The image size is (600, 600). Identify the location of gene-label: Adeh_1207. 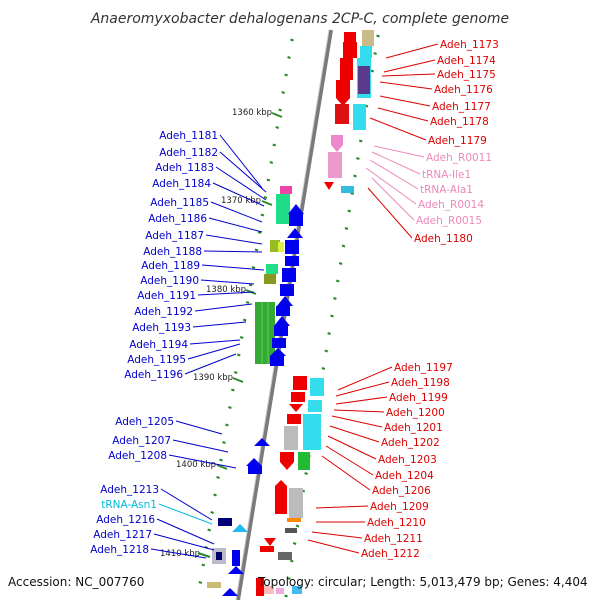
(141, 441).